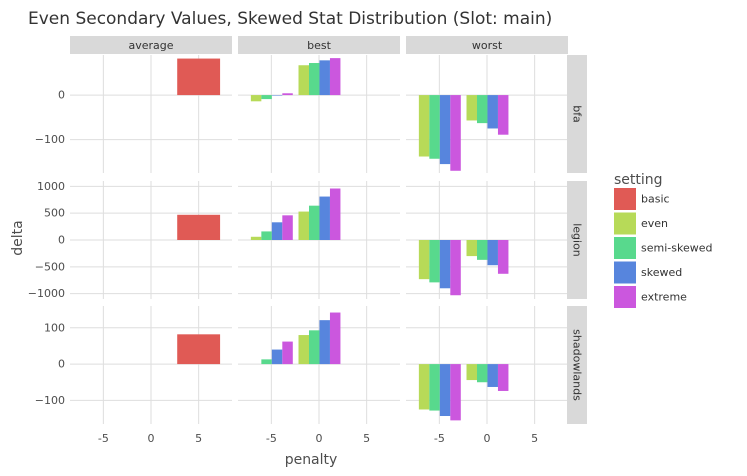 The height and width of the screenshot is (476, 747). I want to click on facet-strip-bfa, so click(577, 114).